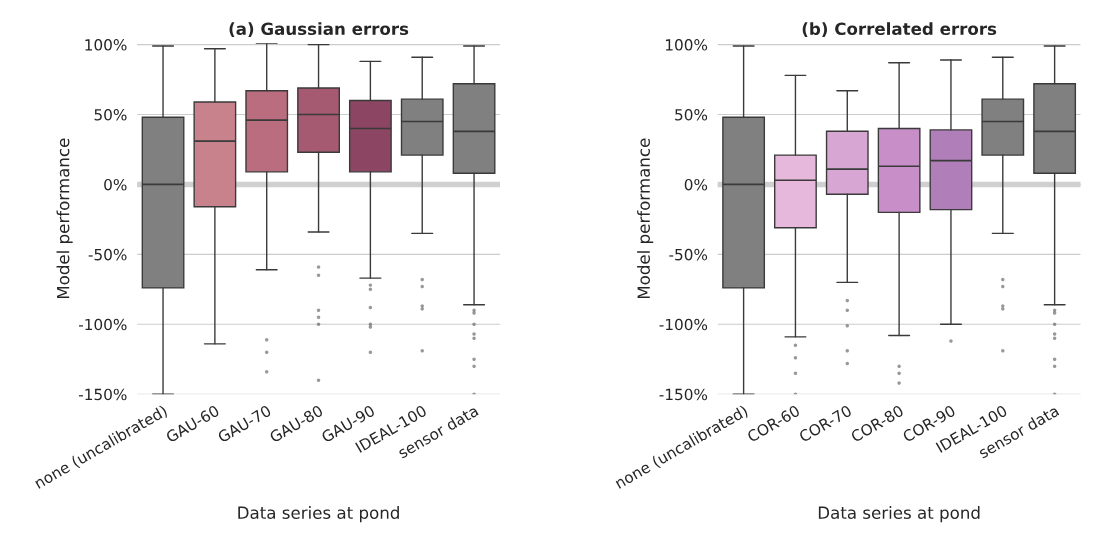 This screenshot has height=540, width=1097. Describe the element at coordinates (319, 30) in the screenshot. I see `chart-title: (a) Gaussian errors` at that location.